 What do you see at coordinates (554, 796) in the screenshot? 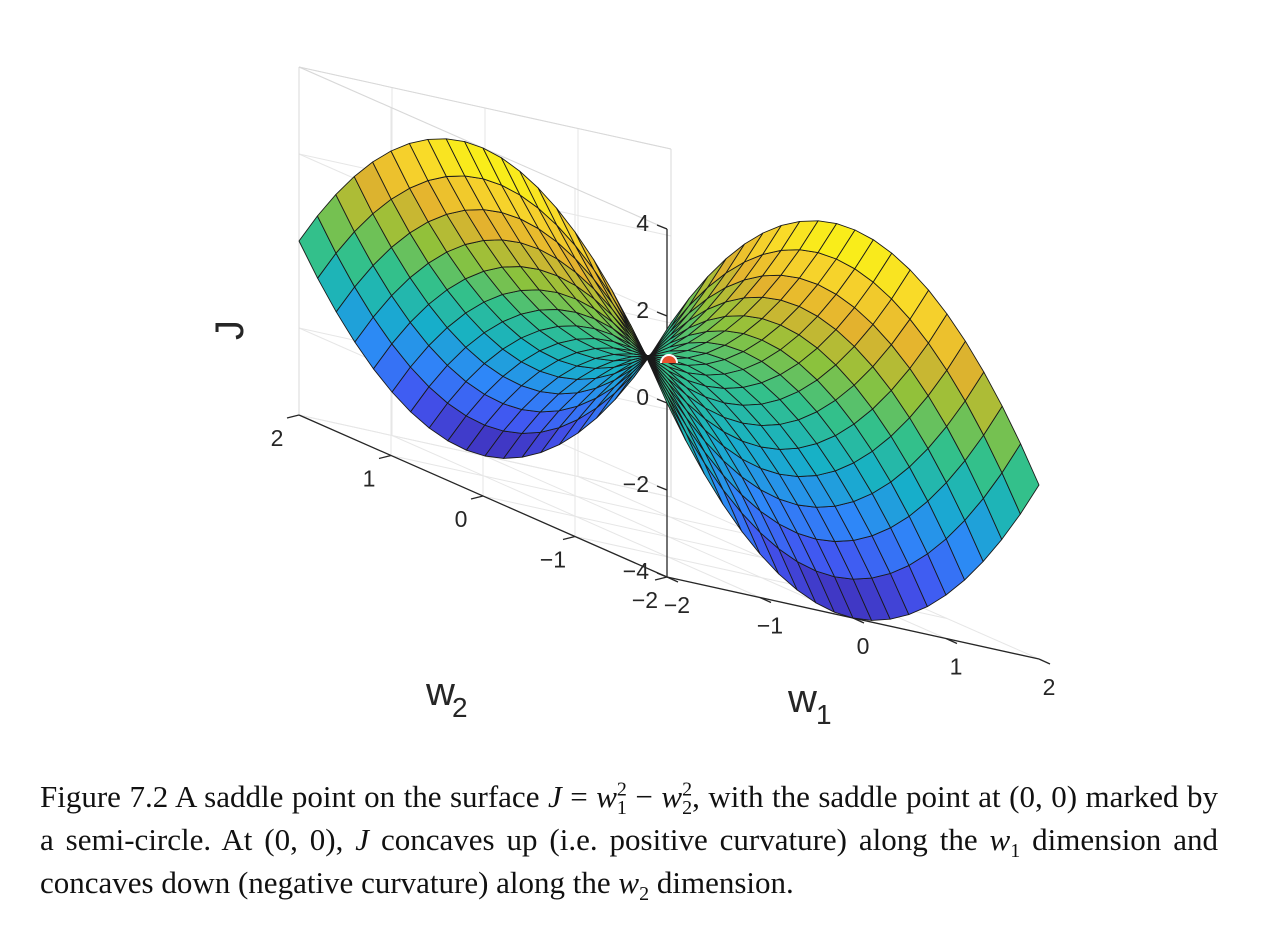
I see `caption-j: J` at bounding box center [554, 796].